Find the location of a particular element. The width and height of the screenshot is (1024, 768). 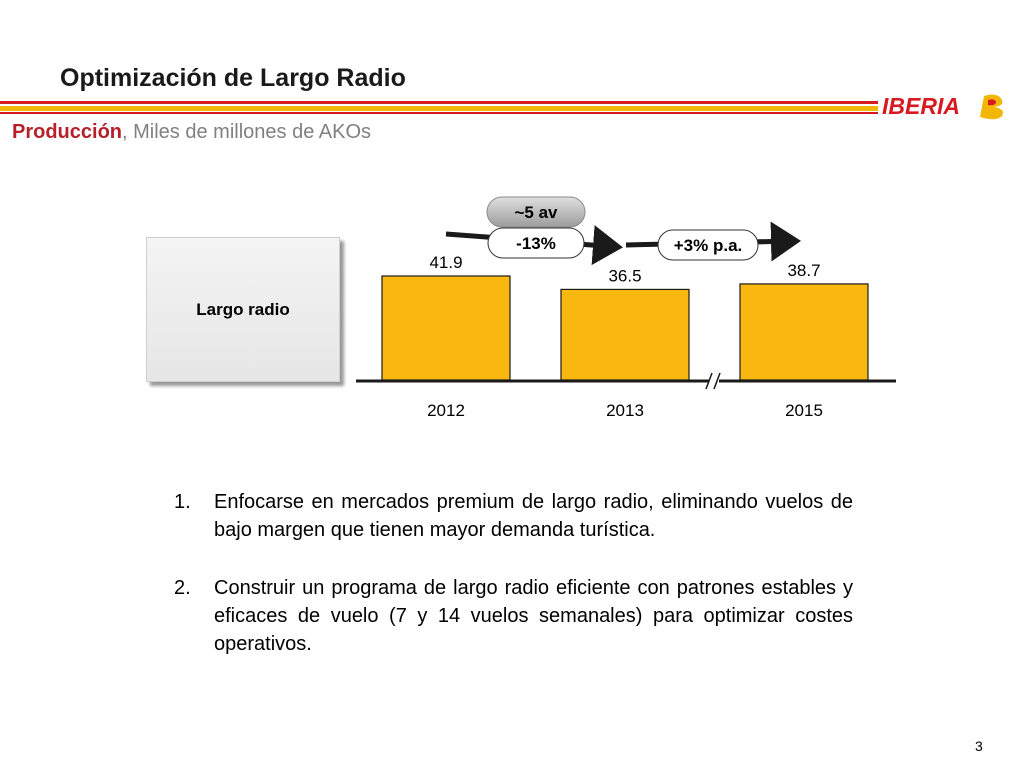

data-label-2015: 38.7 is located at coordinates (803, 270).